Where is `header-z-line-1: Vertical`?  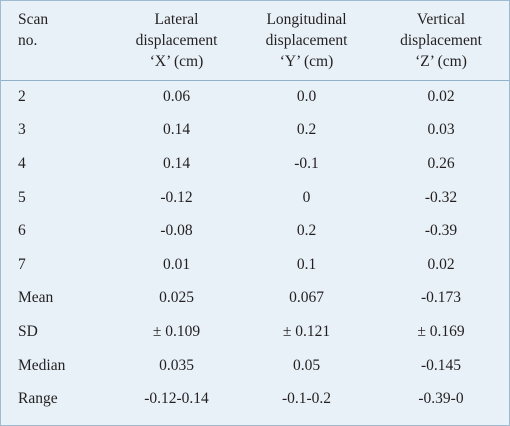
header-z-line-1: Vertical is located at coordinates (441, 19).